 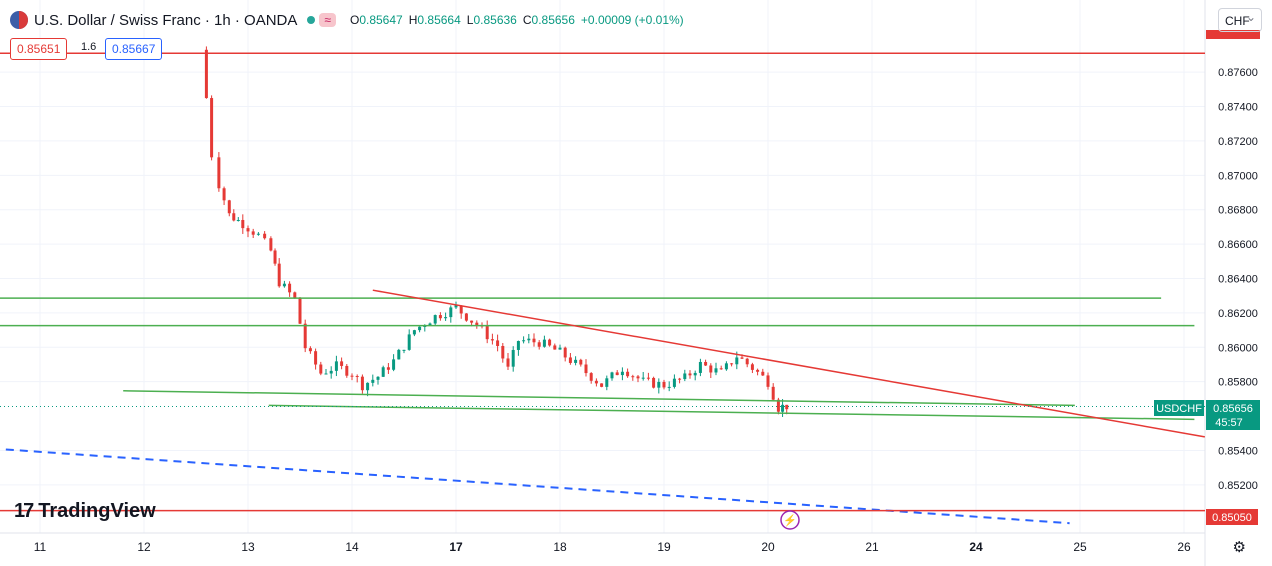 What do you see at coordinates (632, 20) in the screenshot?
I see `change-value: +0.00009 (+0.01%)` at bounding box center [632, 20].